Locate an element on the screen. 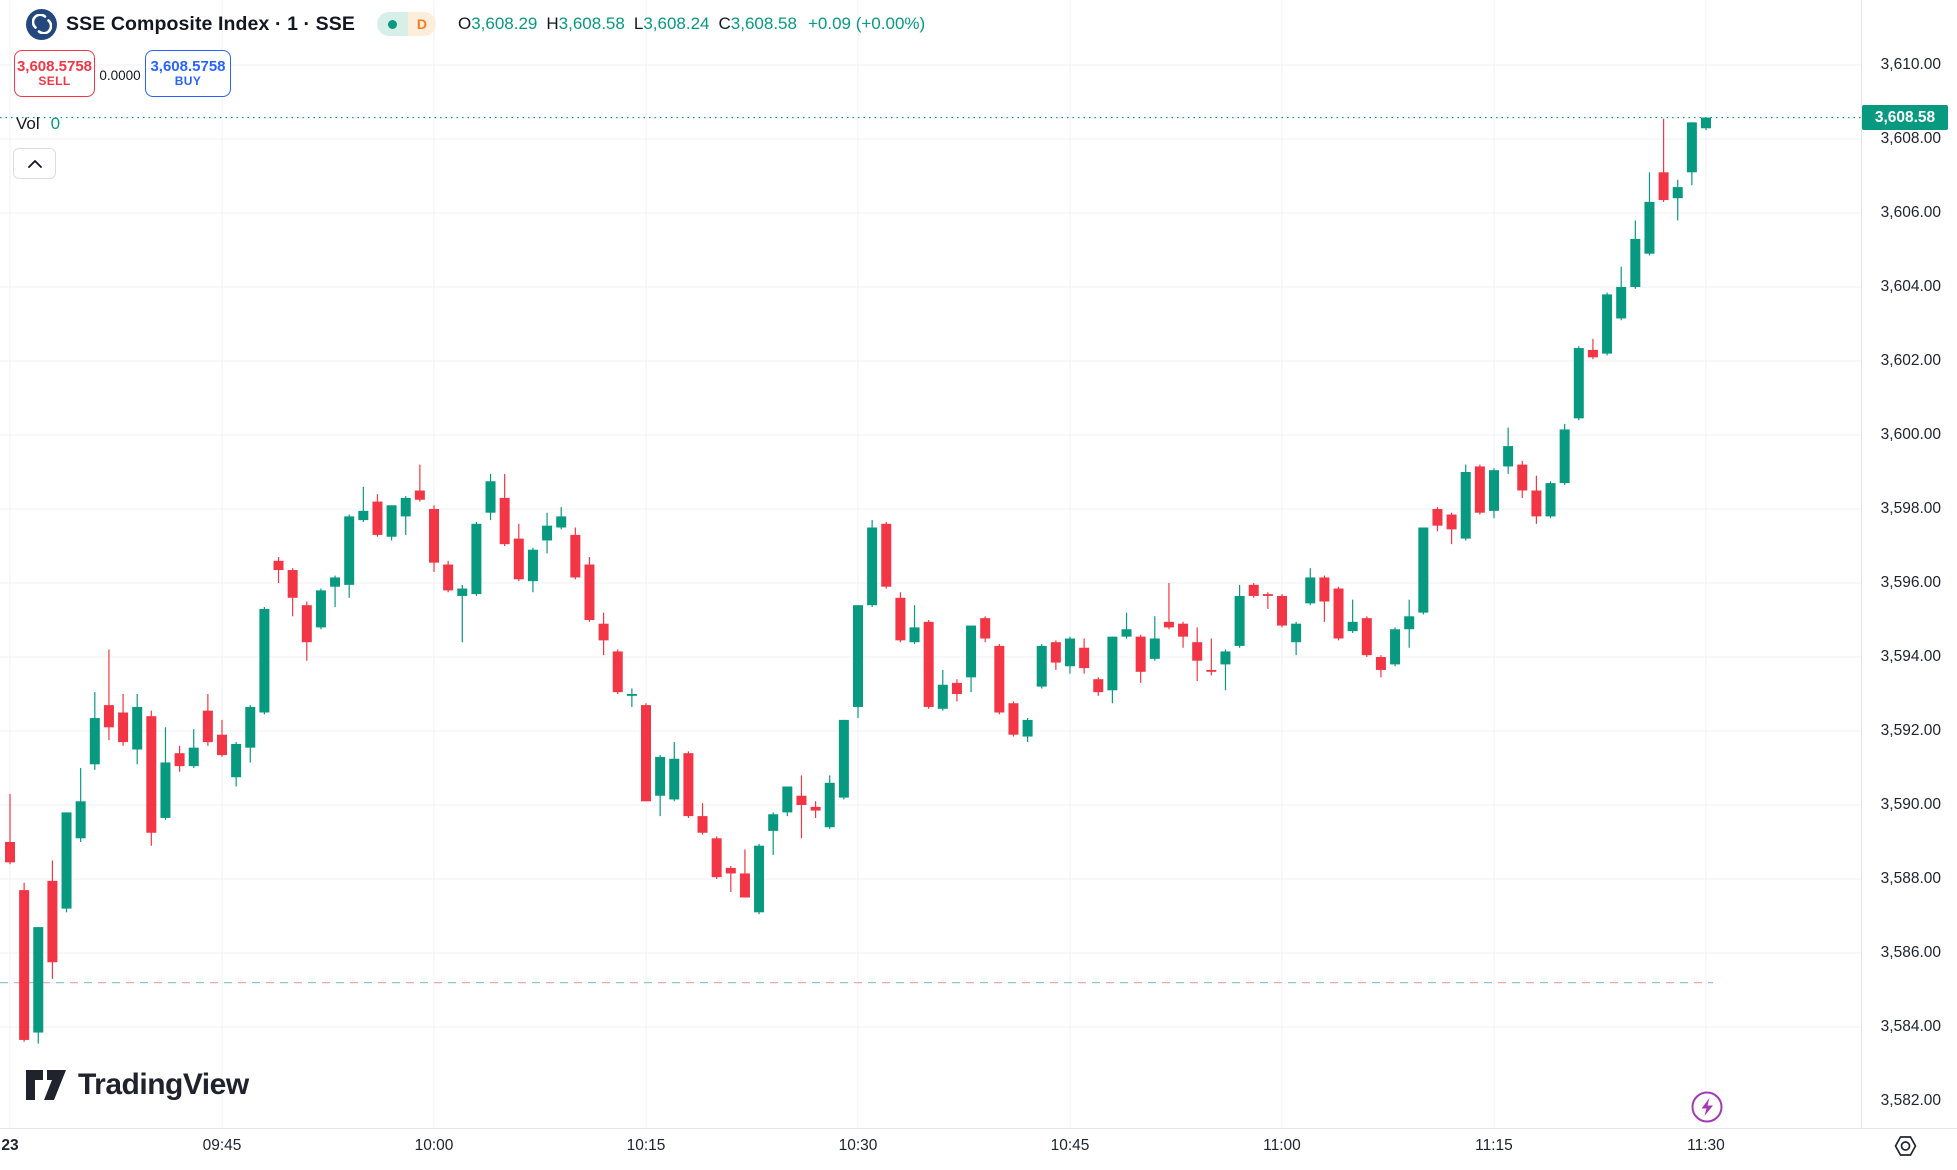 This screenshot has height=1170, width=1957. volume-value: 0 is located at coordinates (55, 123).